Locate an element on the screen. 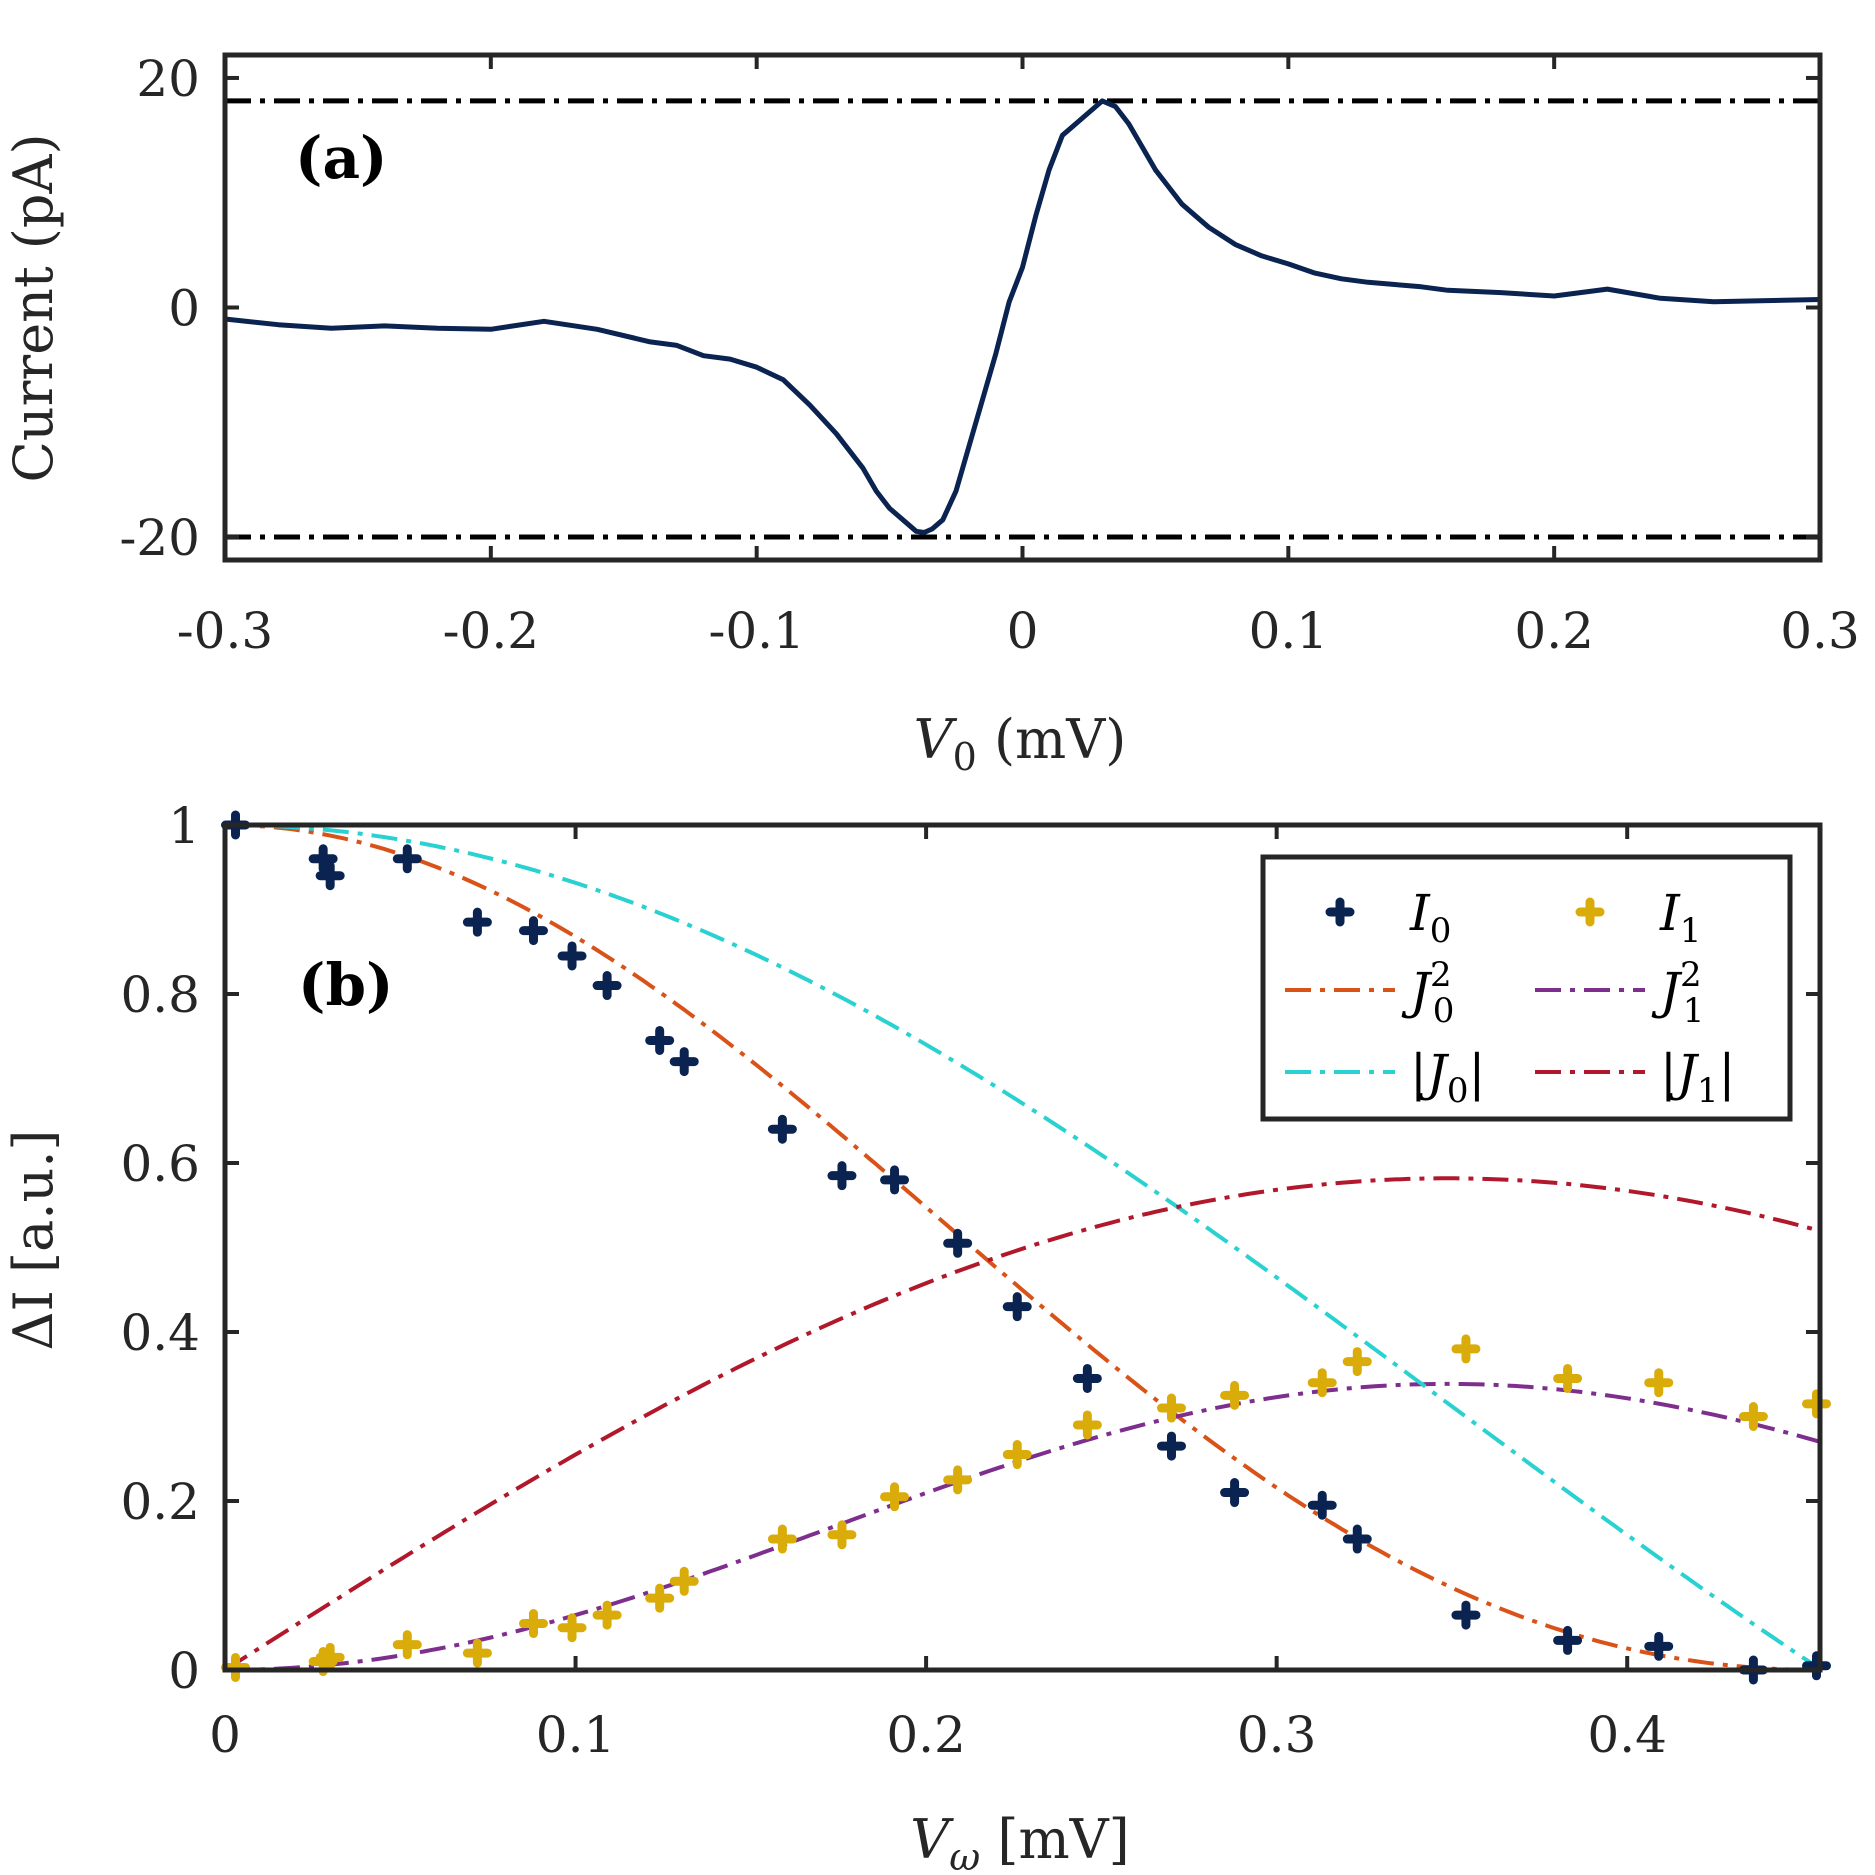  panel-a-y-tick-label: 20 is located at coordinates (168, 79).